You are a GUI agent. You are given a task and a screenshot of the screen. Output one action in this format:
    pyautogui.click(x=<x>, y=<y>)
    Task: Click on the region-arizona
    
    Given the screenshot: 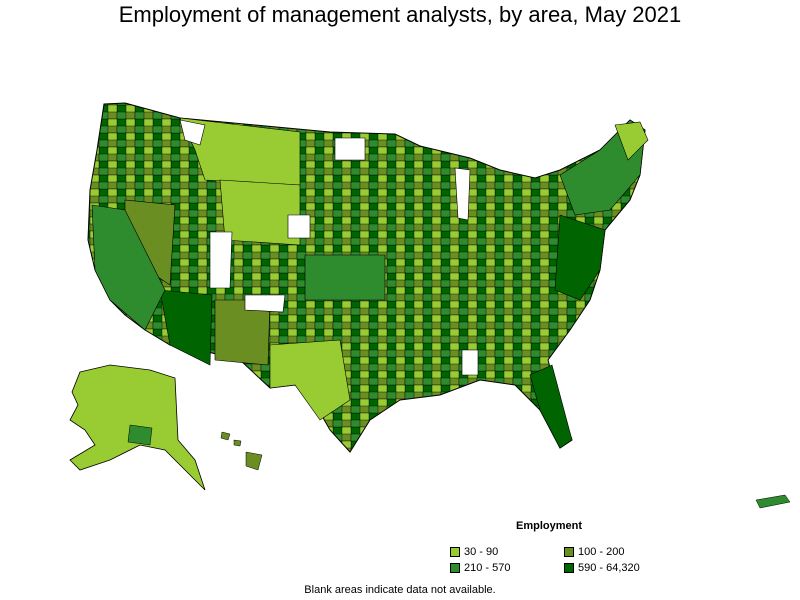 What is the action you would take?
    pyautogui.click(x=186, y=327)
    